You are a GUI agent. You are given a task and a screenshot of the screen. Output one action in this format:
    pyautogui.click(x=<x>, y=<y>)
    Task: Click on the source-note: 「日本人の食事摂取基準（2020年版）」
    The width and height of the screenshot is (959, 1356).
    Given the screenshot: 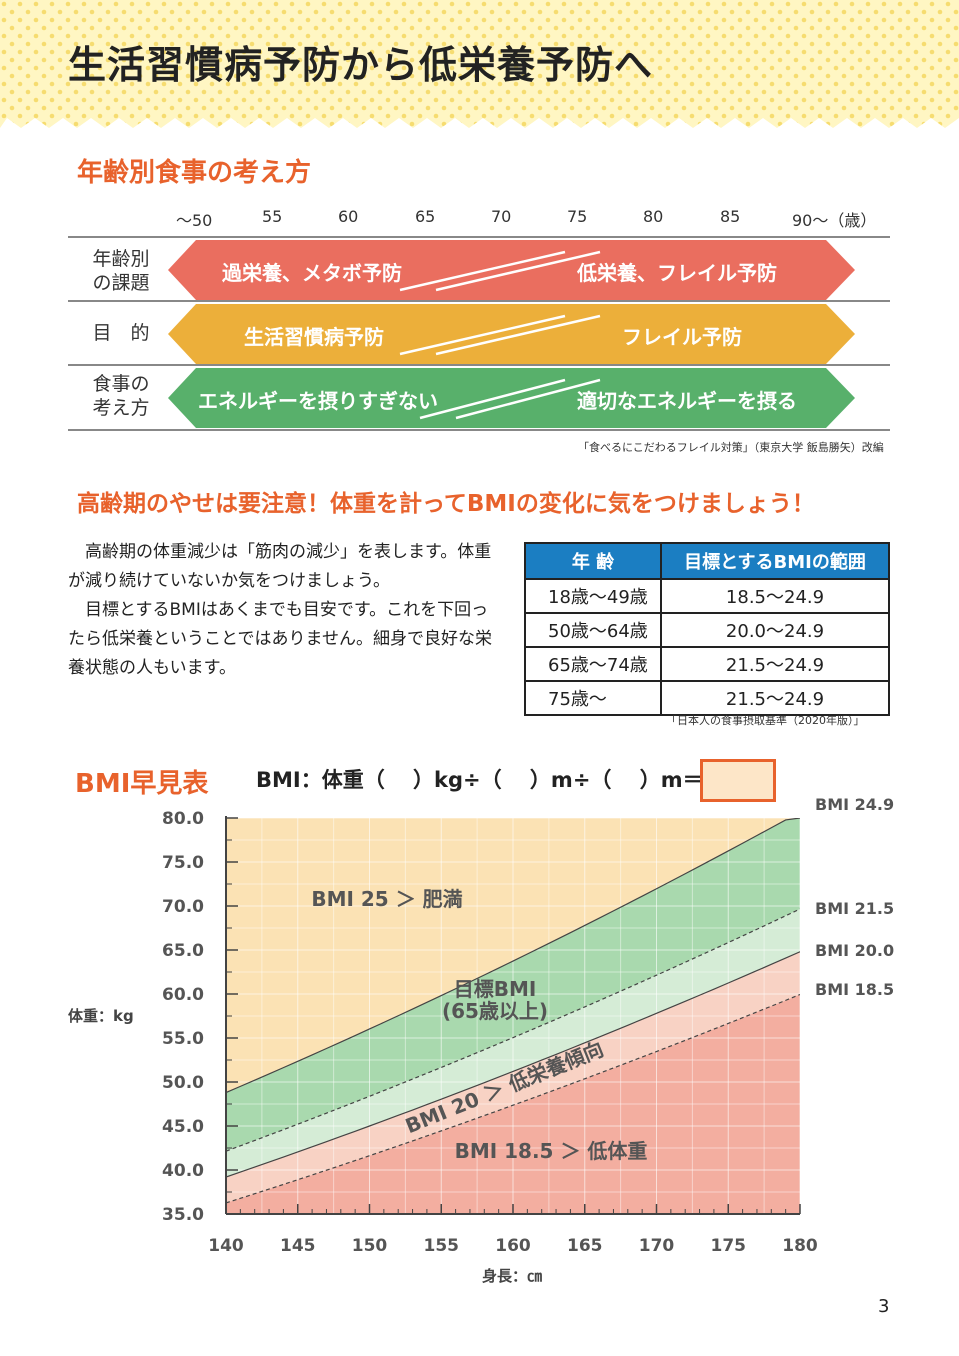 What is the action you would take?
    pyautogui.click(x=765, y=720)
    